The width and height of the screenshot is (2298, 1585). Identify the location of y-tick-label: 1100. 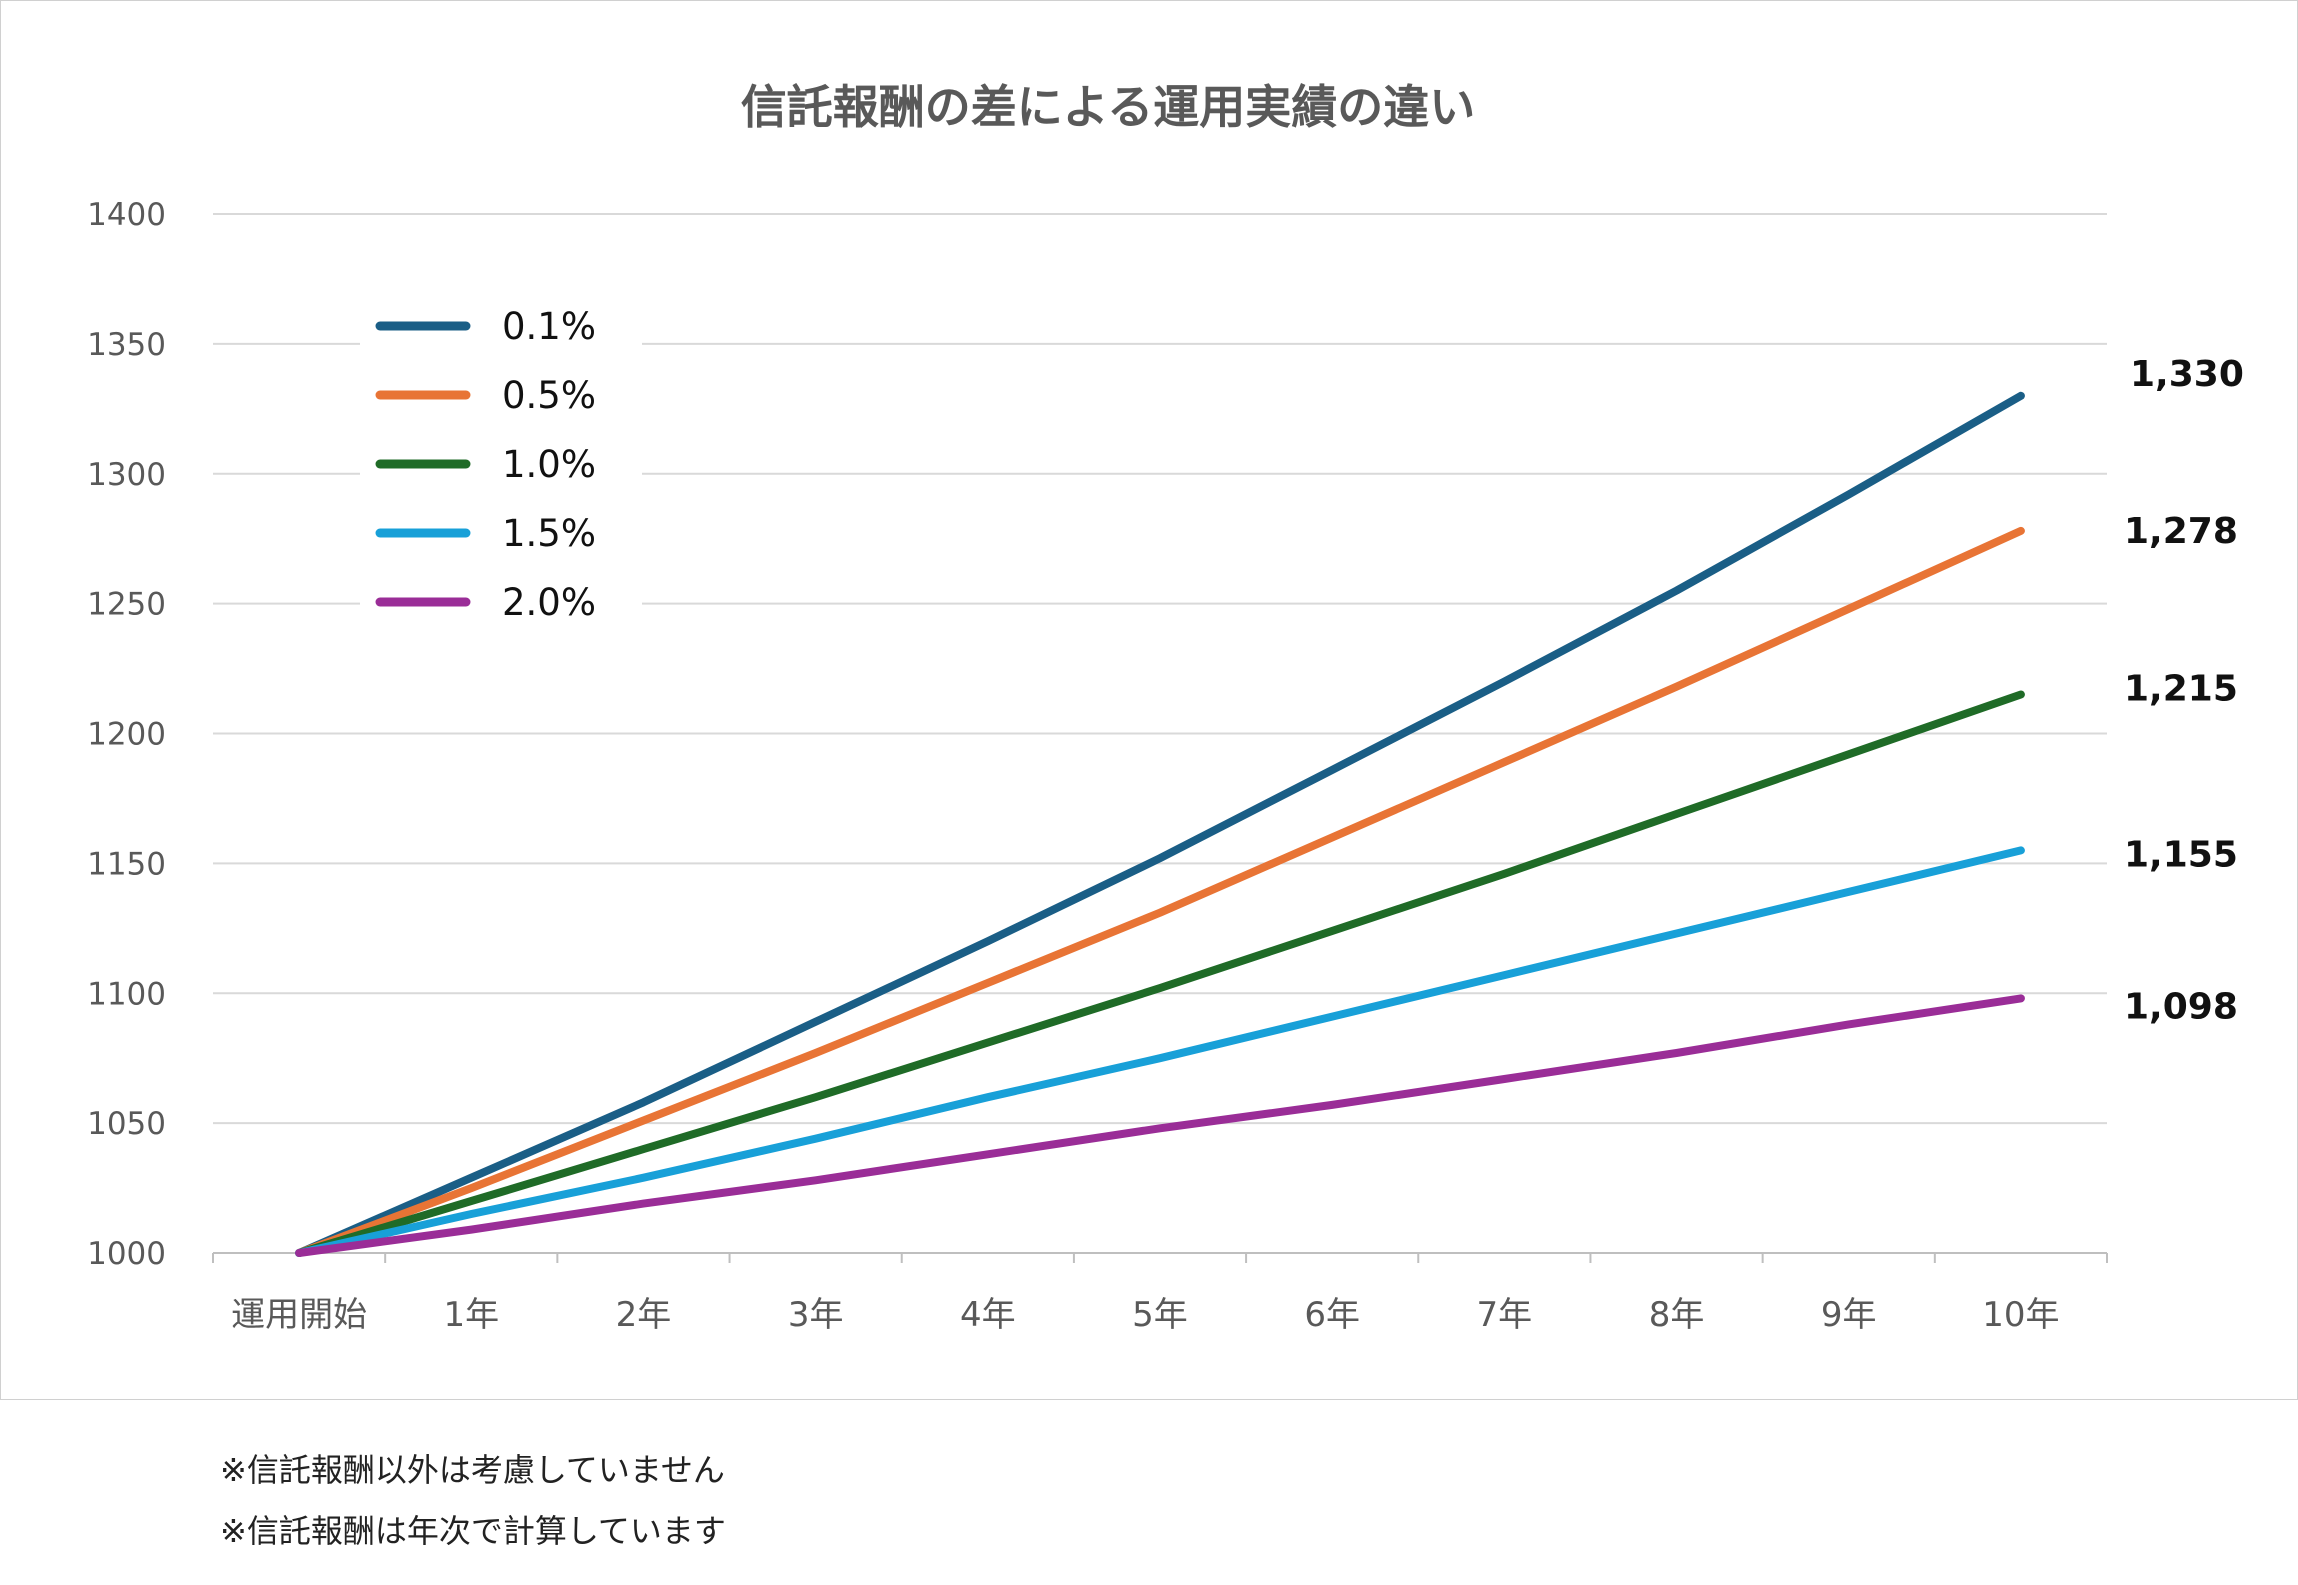
(126, 994).